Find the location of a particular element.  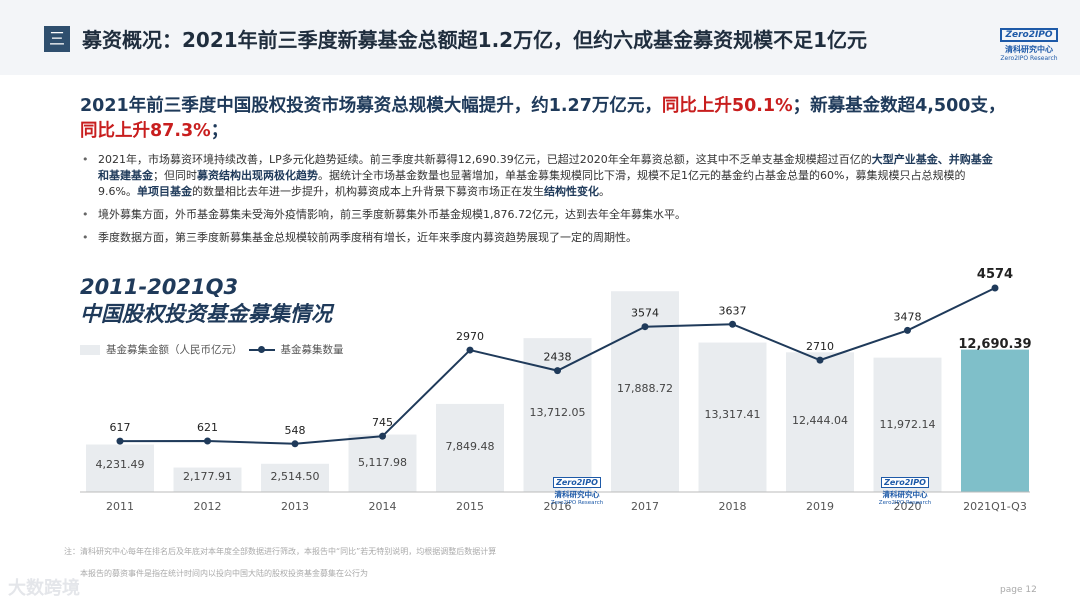

x-tick-label: 2014 is located at coordinates (383, 506).